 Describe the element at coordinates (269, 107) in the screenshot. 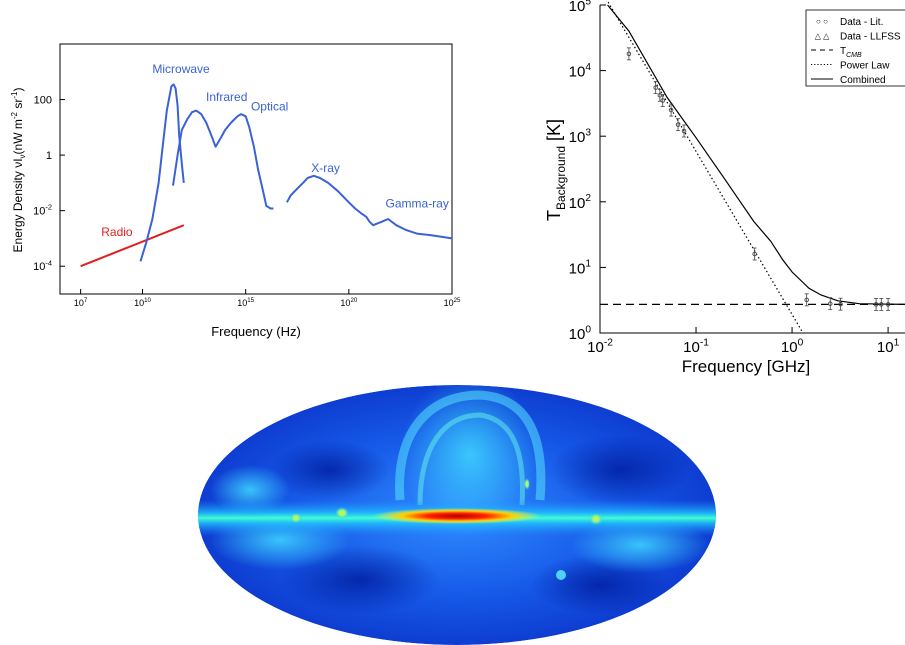

I see `c1-annotation-optical: Optical` at that location.